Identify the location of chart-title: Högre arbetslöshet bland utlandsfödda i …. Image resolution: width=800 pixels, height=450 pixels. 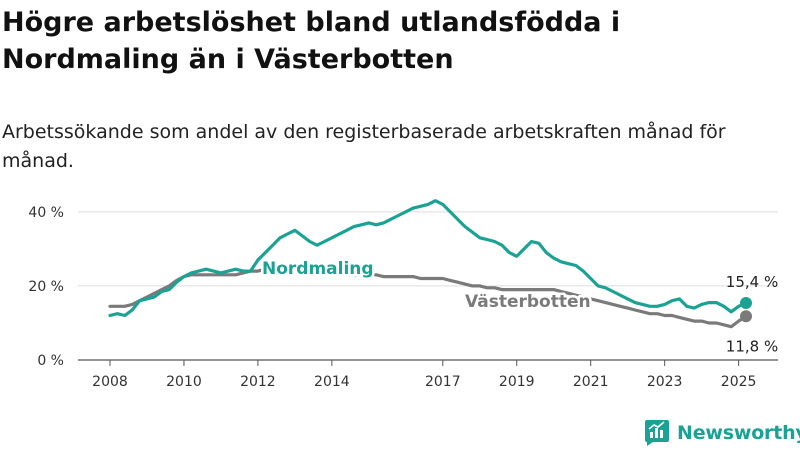
(311, 41).